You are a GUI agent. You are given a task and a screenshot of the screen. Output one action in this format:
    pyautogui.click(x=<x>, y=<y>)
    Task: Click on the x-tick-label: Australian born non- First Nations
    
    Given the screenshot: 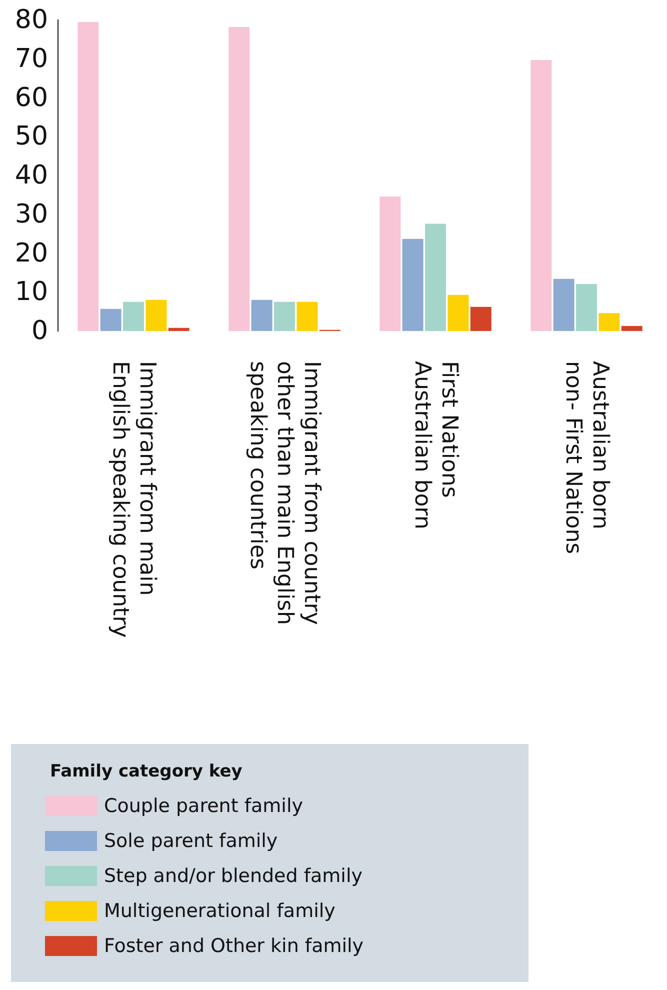 What is the action you would take?
    pyautogui.click(x=586, y=457)
    